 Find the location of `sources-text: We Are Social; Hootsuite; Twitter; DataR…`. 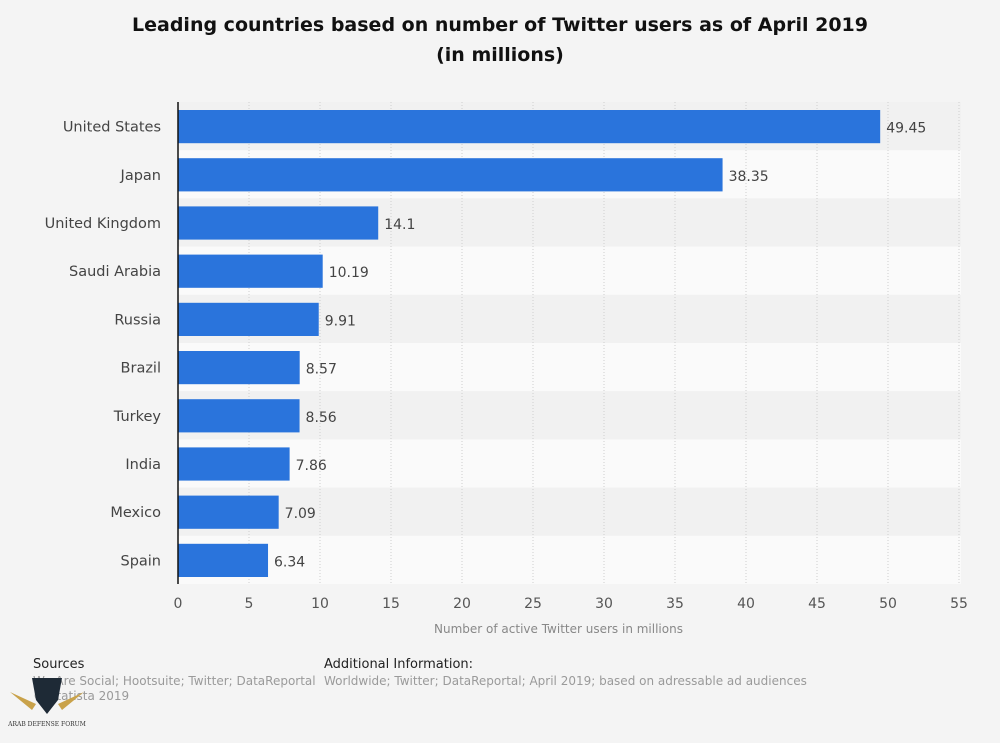

sources-text: We Are Social; Hootsuite; Twitter; DataR… is located at coordinates (174, 681).